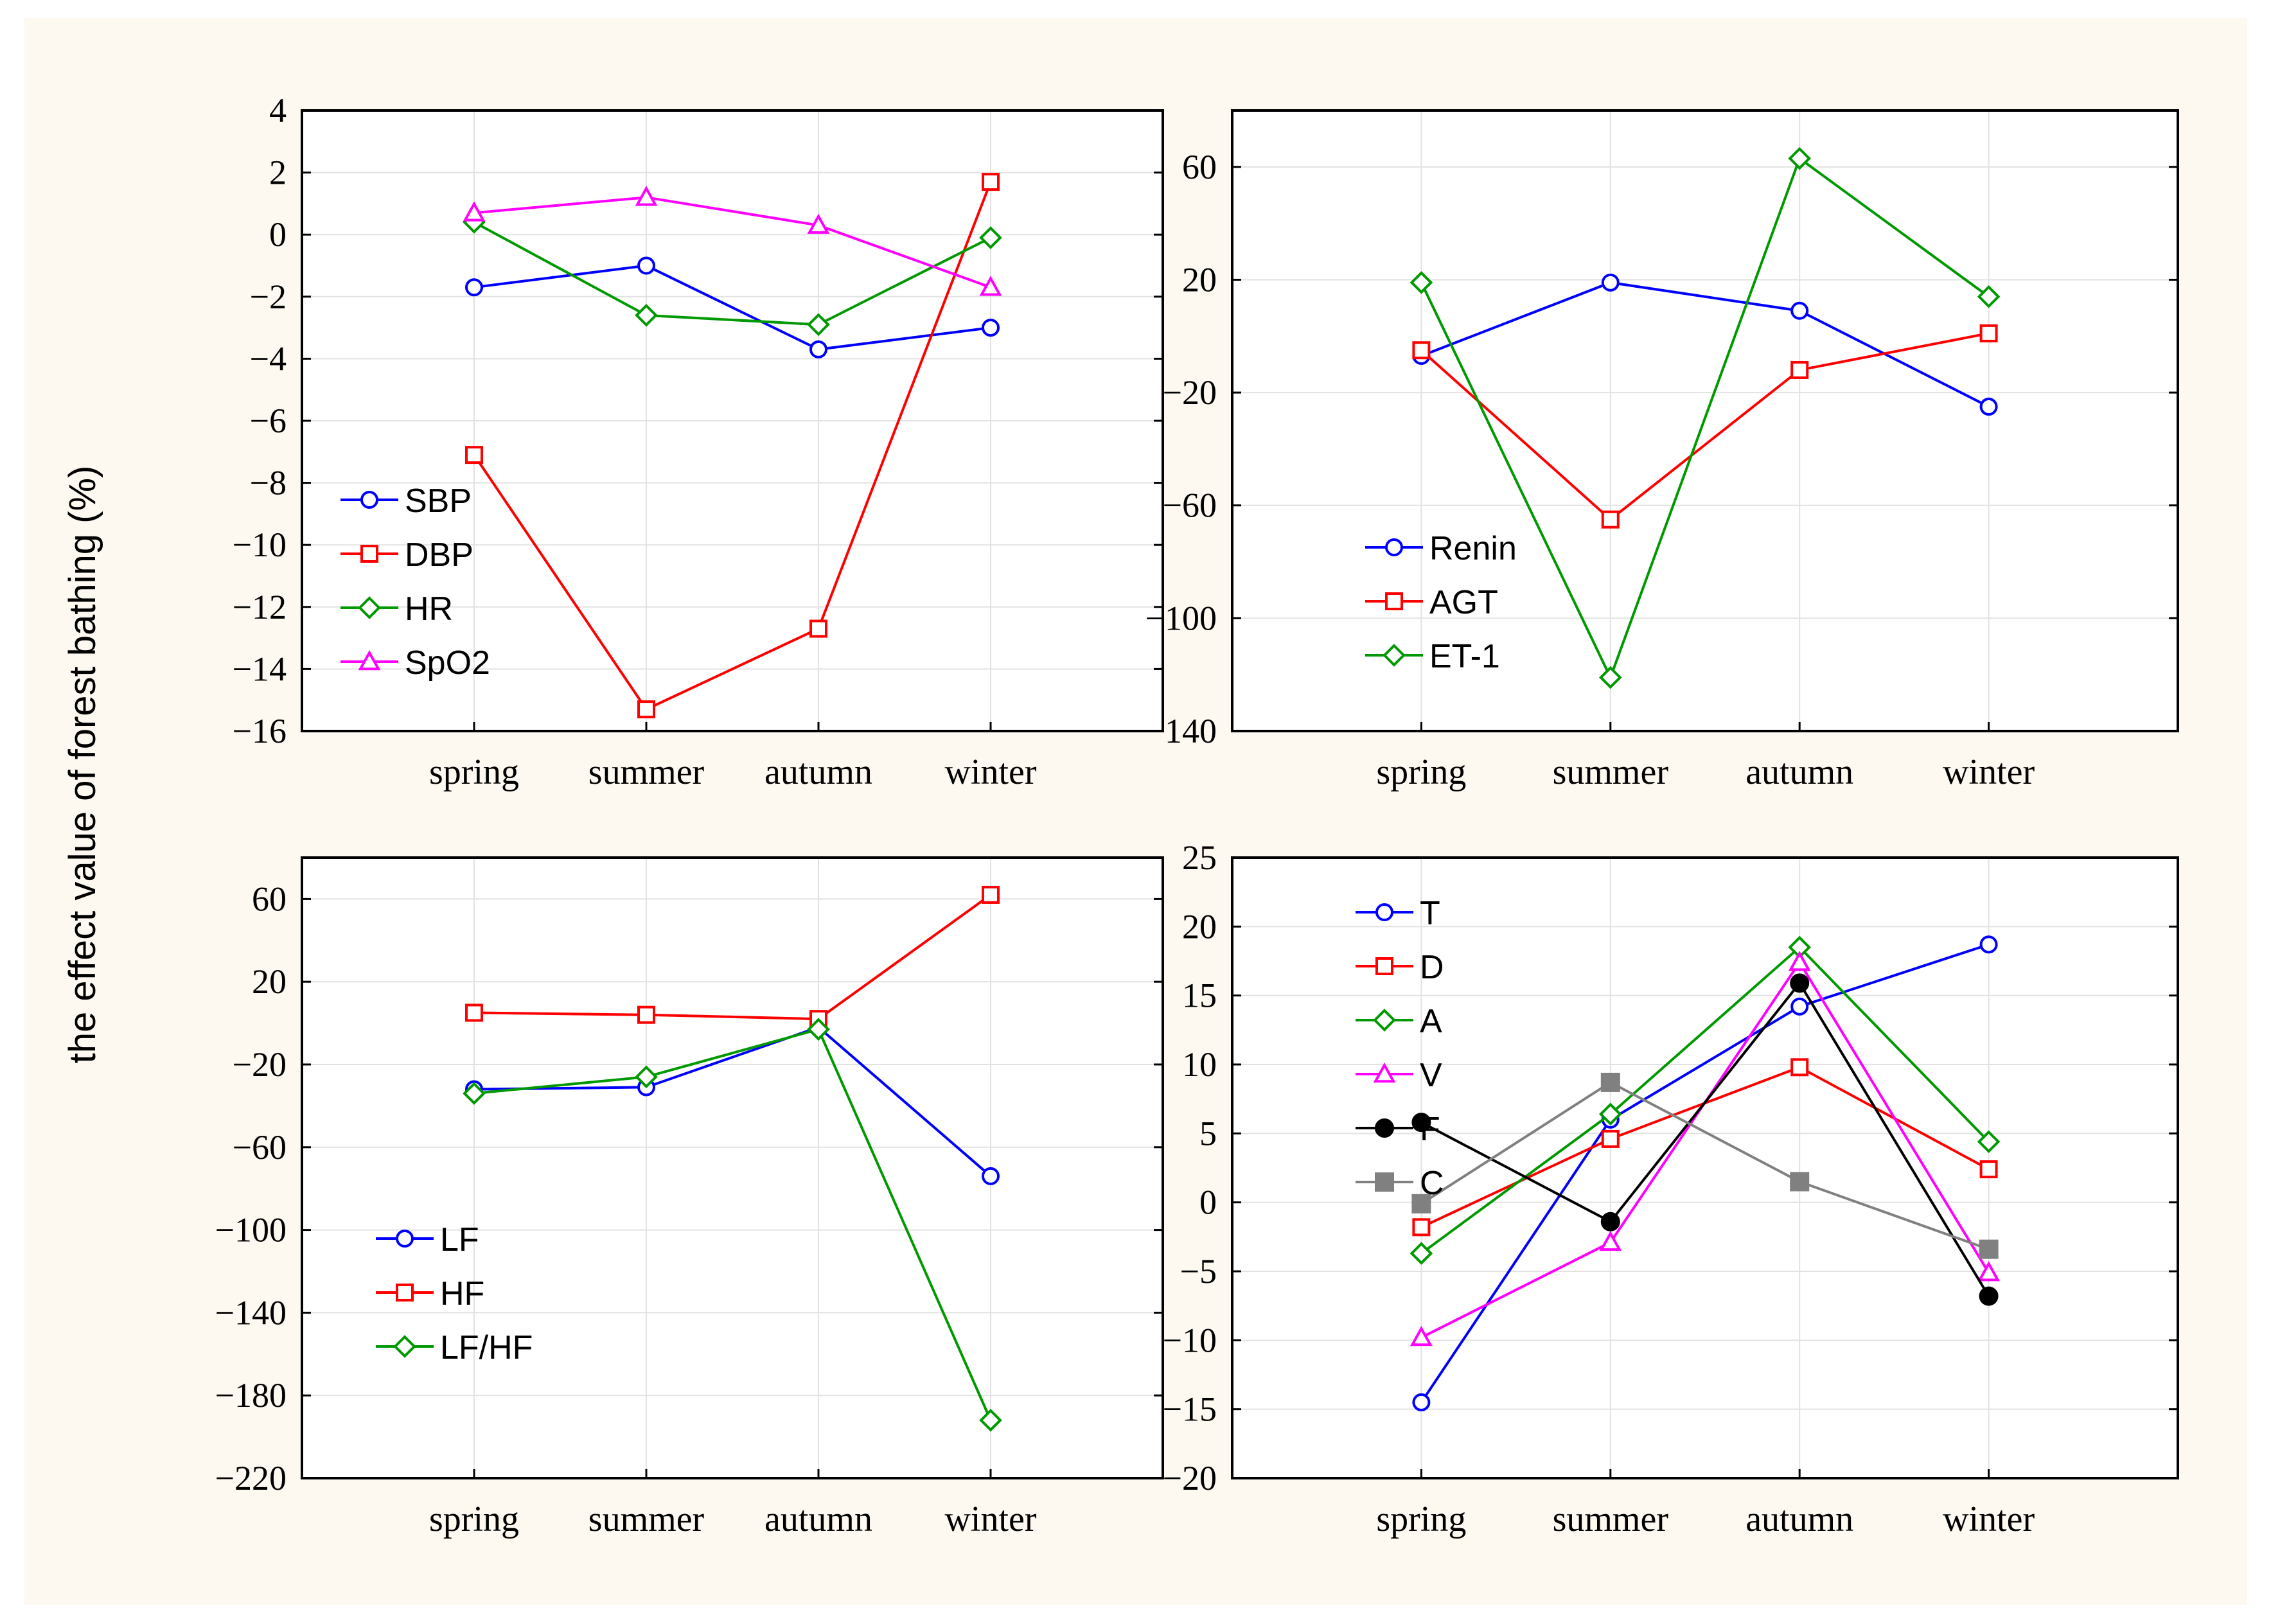 Image resolution: width=2271 pixels, height=1624 pixels. What do you see at coordinates (268, 297) in the screenshot?
I see `y-tick-label: −2` at bounding box center [268, 297].